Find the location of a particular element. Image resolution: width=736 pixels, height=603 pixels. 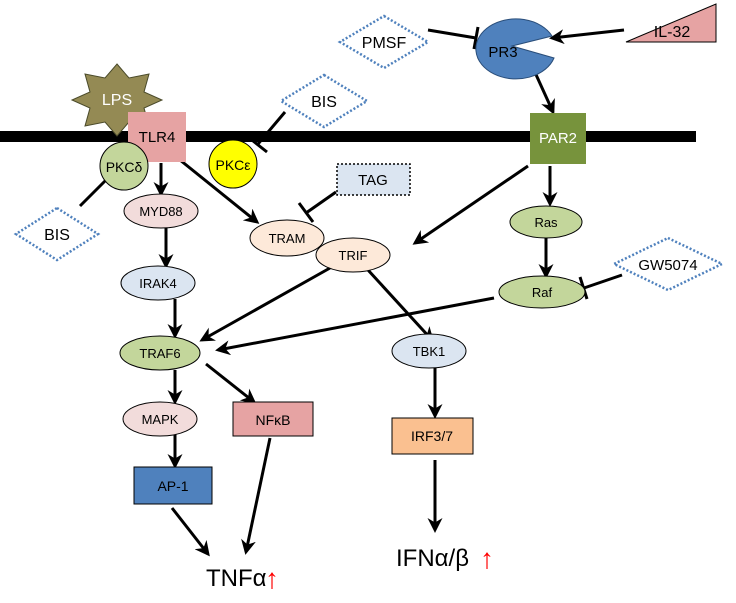

raf-label: Raf is located at coordinates (542, 292).